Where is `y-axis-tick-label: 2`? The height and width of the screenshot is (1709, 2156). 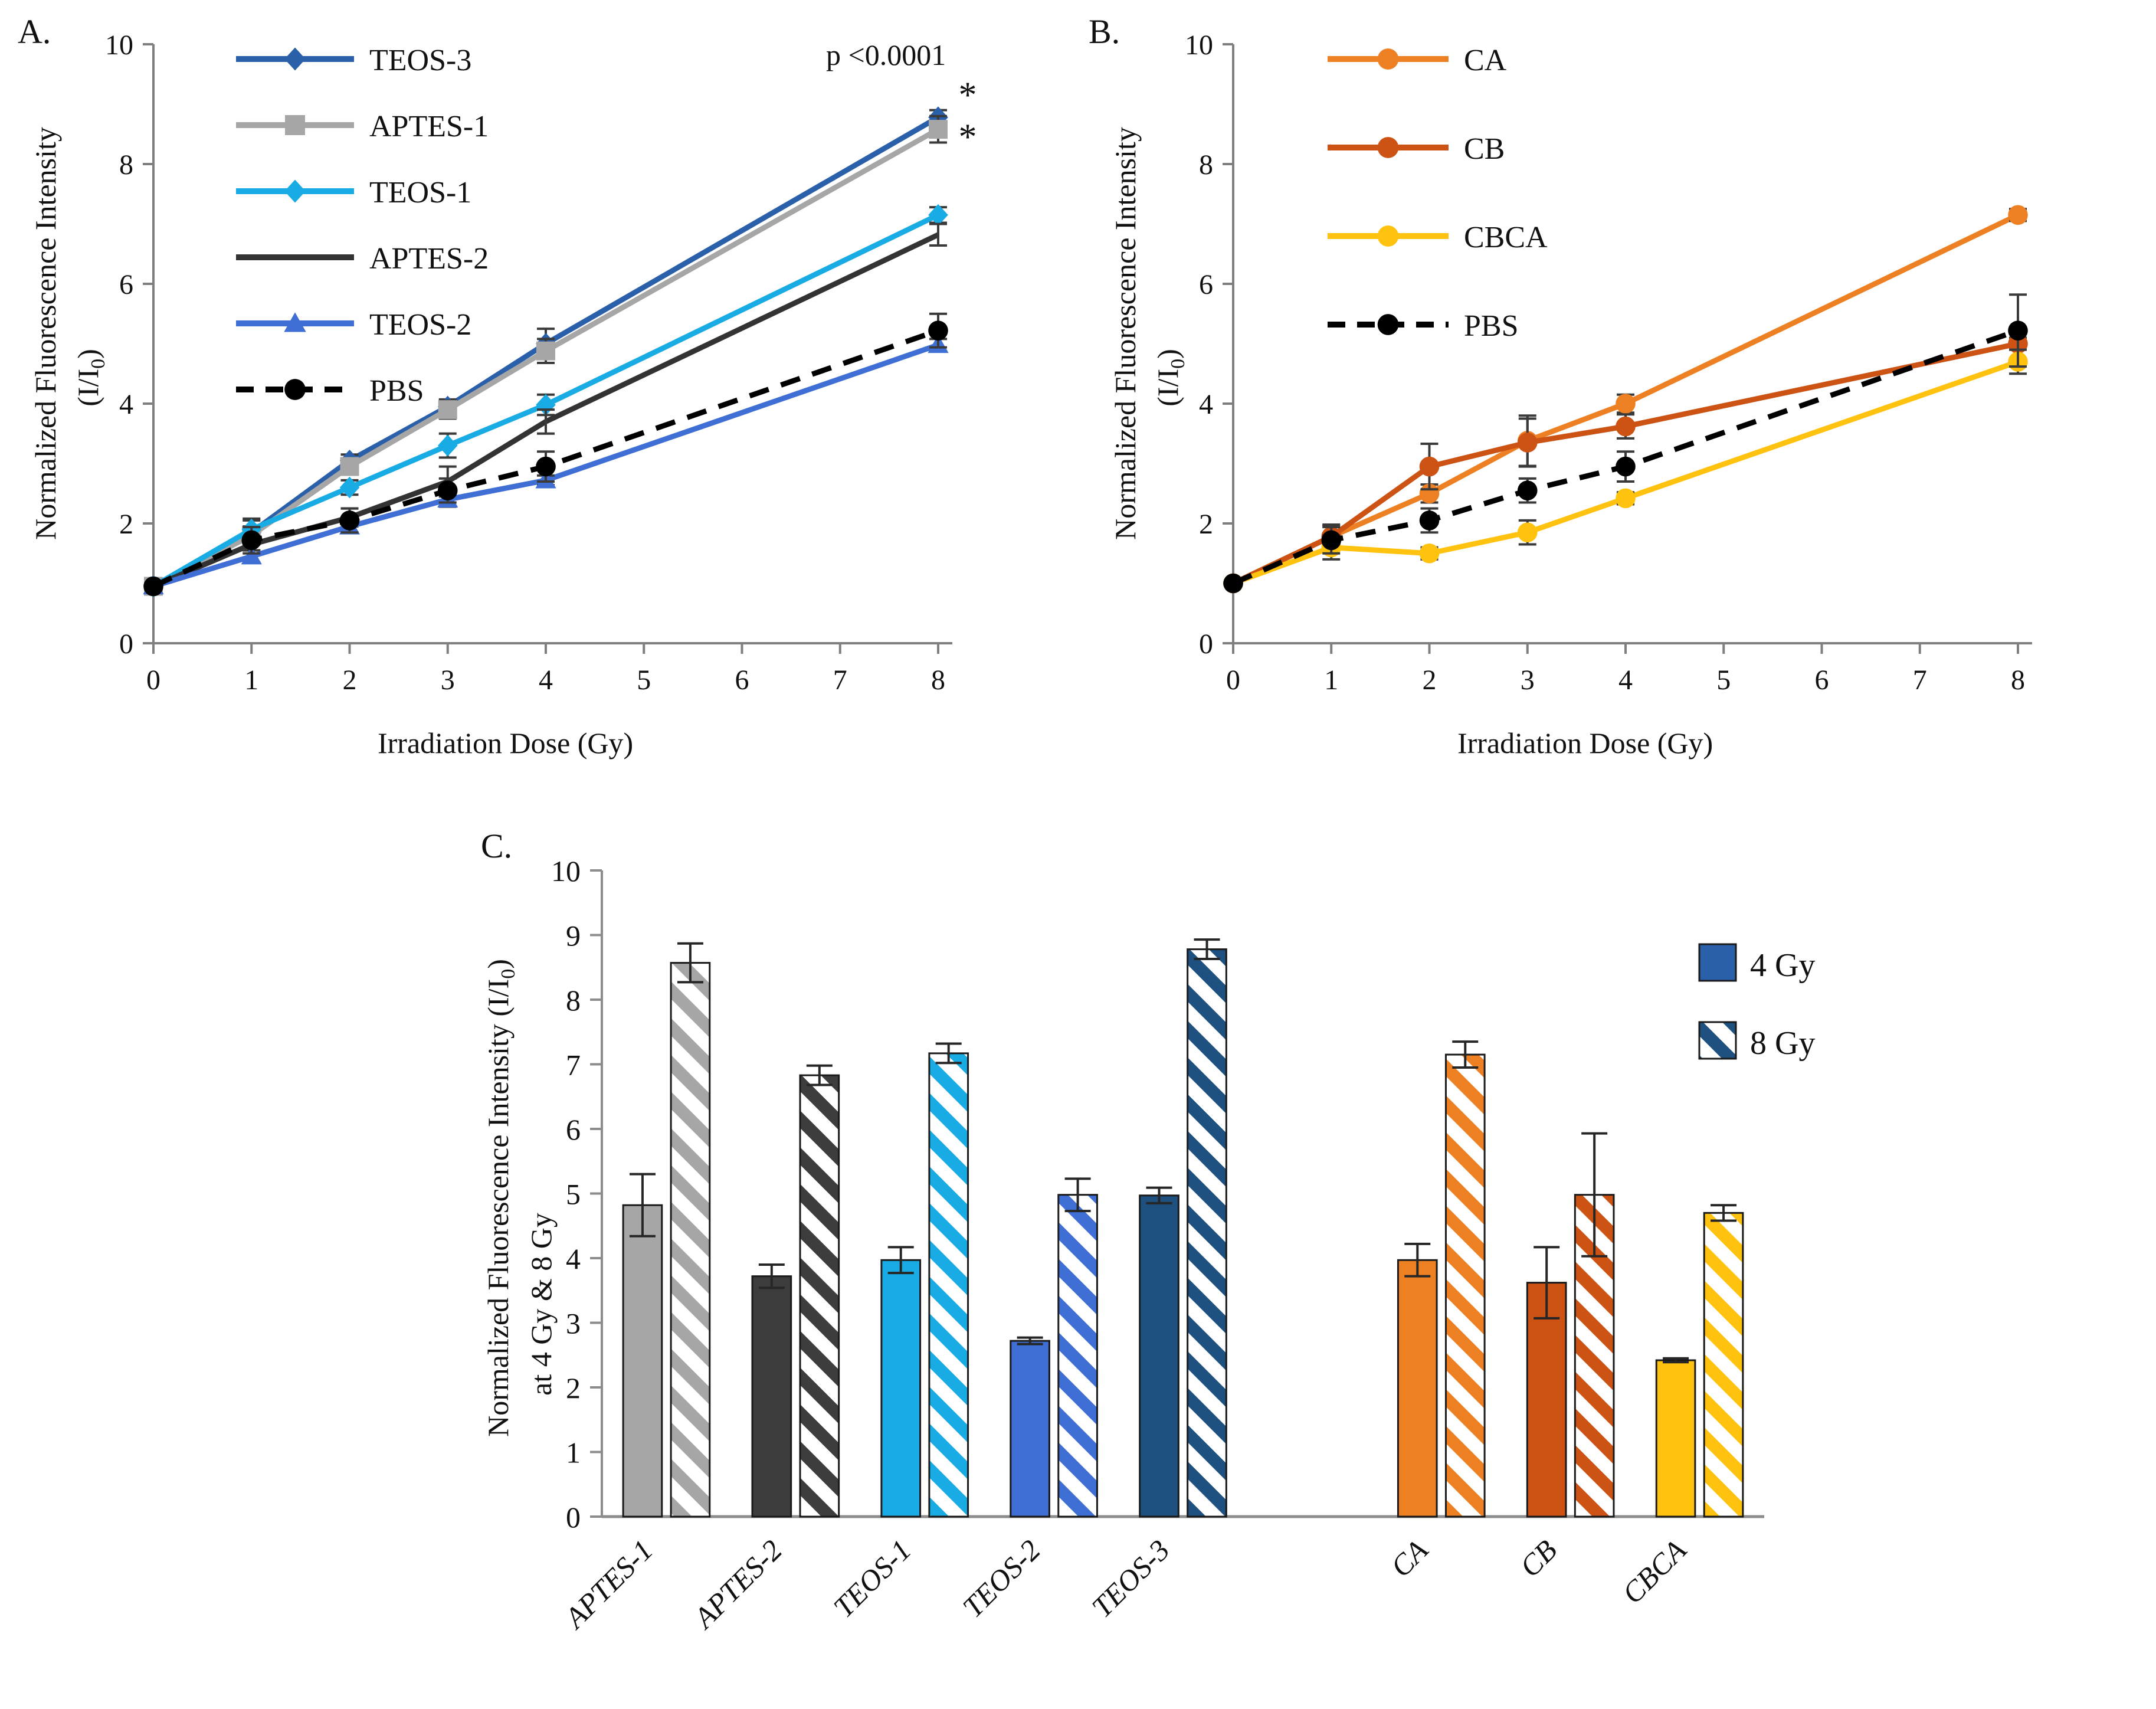 y-axis-tick-label: 2 is located at coordinates (1206, 525).